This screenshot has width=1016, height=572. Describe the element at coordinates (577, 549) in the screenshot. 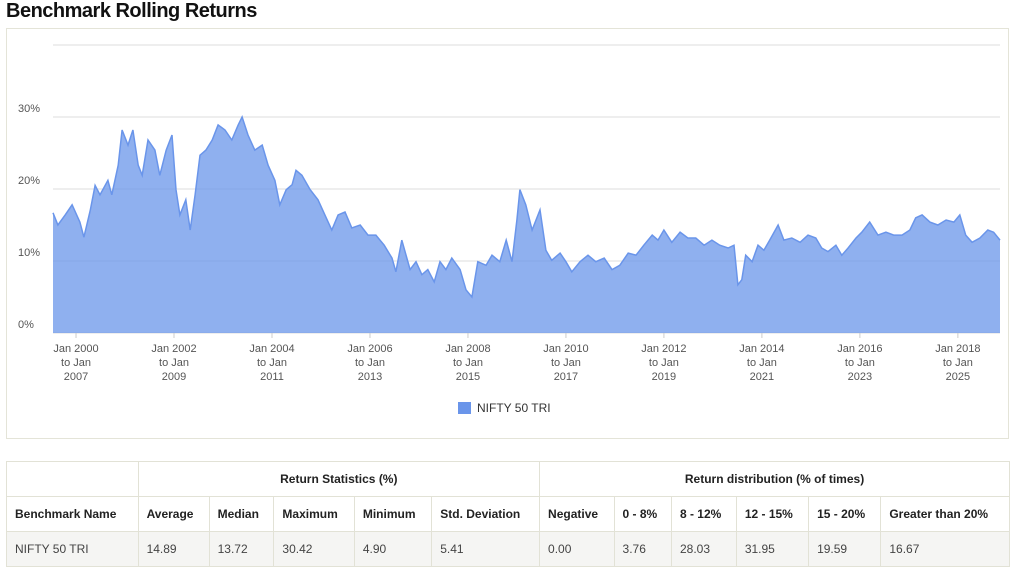

I see `table-cell: 0.00` at that location.